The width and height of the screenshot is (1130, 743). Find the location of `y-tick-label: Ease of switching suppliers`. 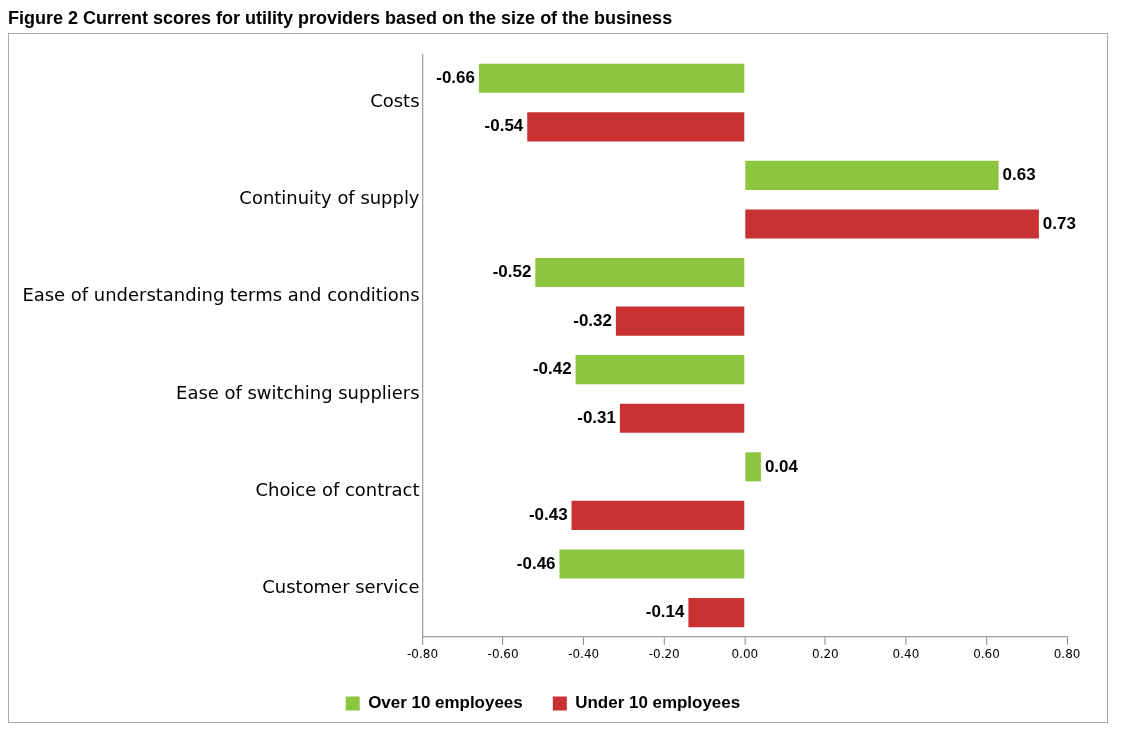

y-tick-label: Ease of switching suppliers is located at coordinates (298, 392).